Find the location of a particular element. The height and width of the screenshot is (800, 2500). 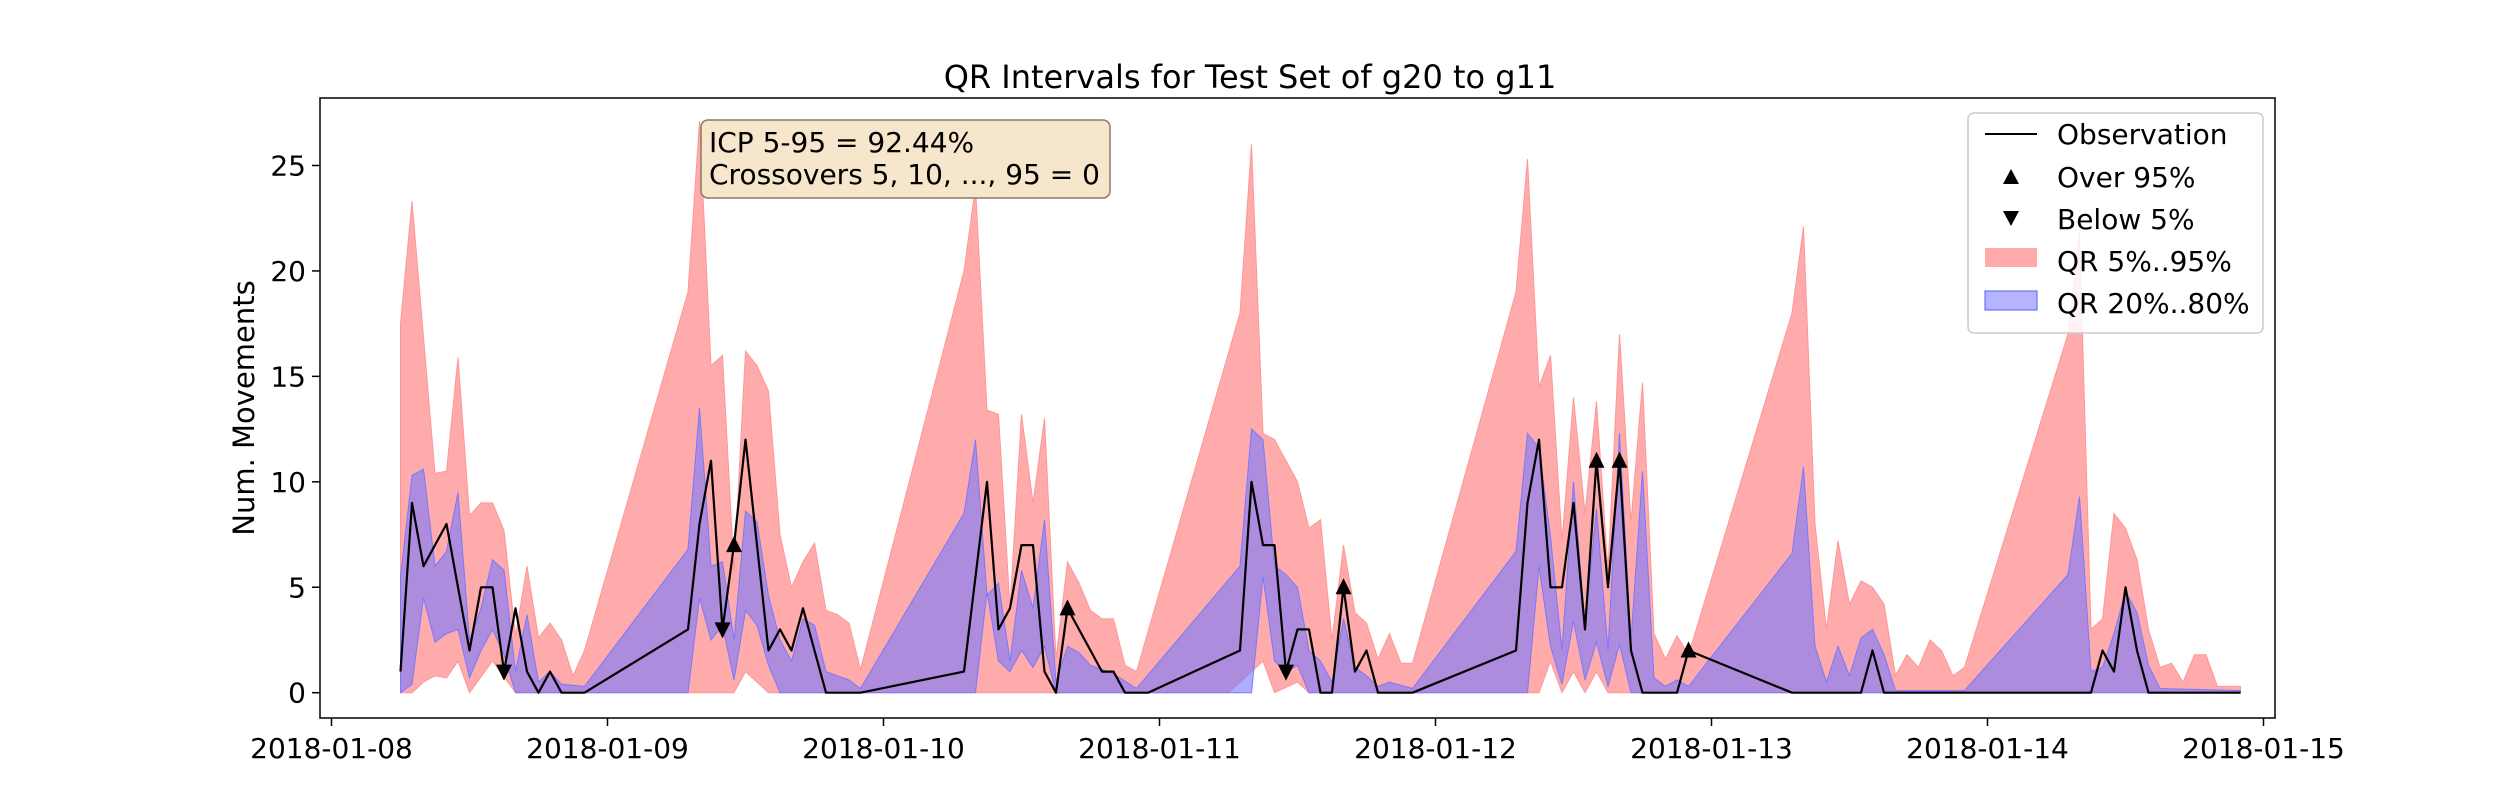

legend-below5-label: Below 5% is located at coordinates (2126, 219).